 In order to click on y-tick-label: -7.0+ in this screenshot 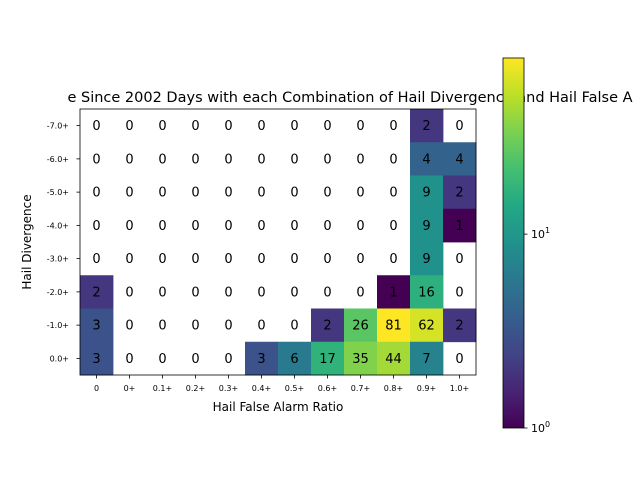, I will do `click(58, 126)`.